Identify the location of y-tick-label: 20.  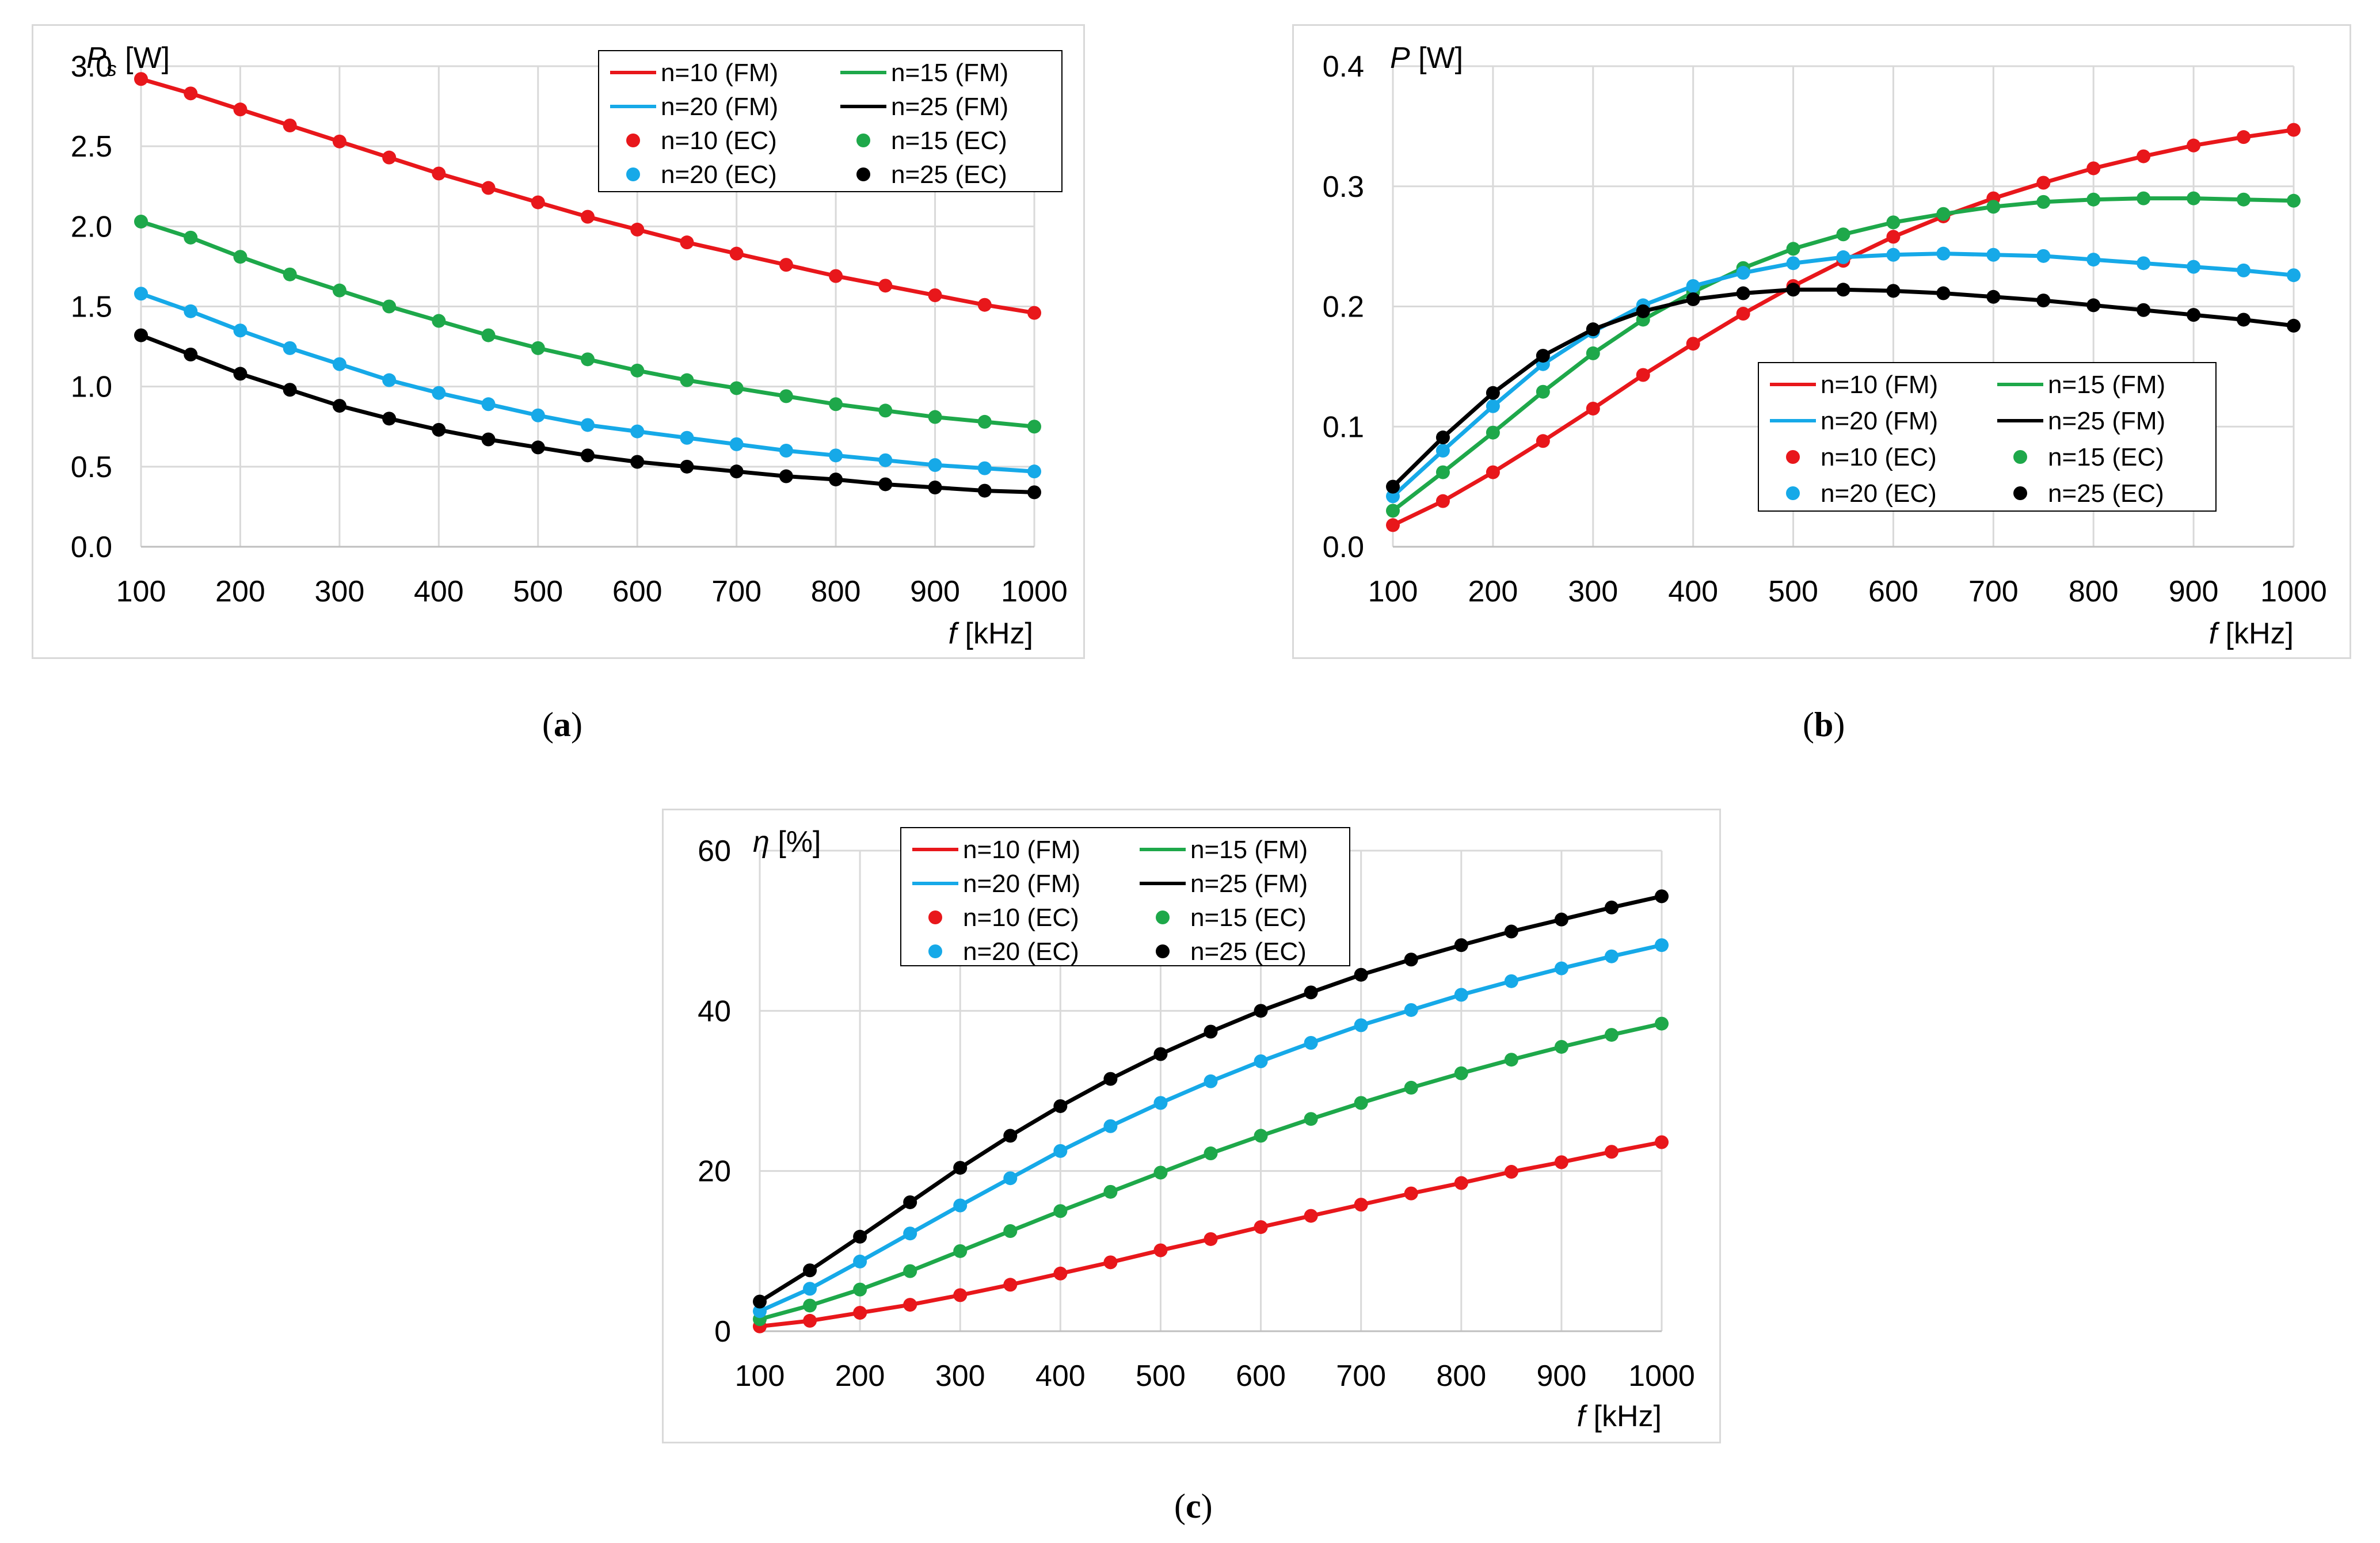
(715, 1171).